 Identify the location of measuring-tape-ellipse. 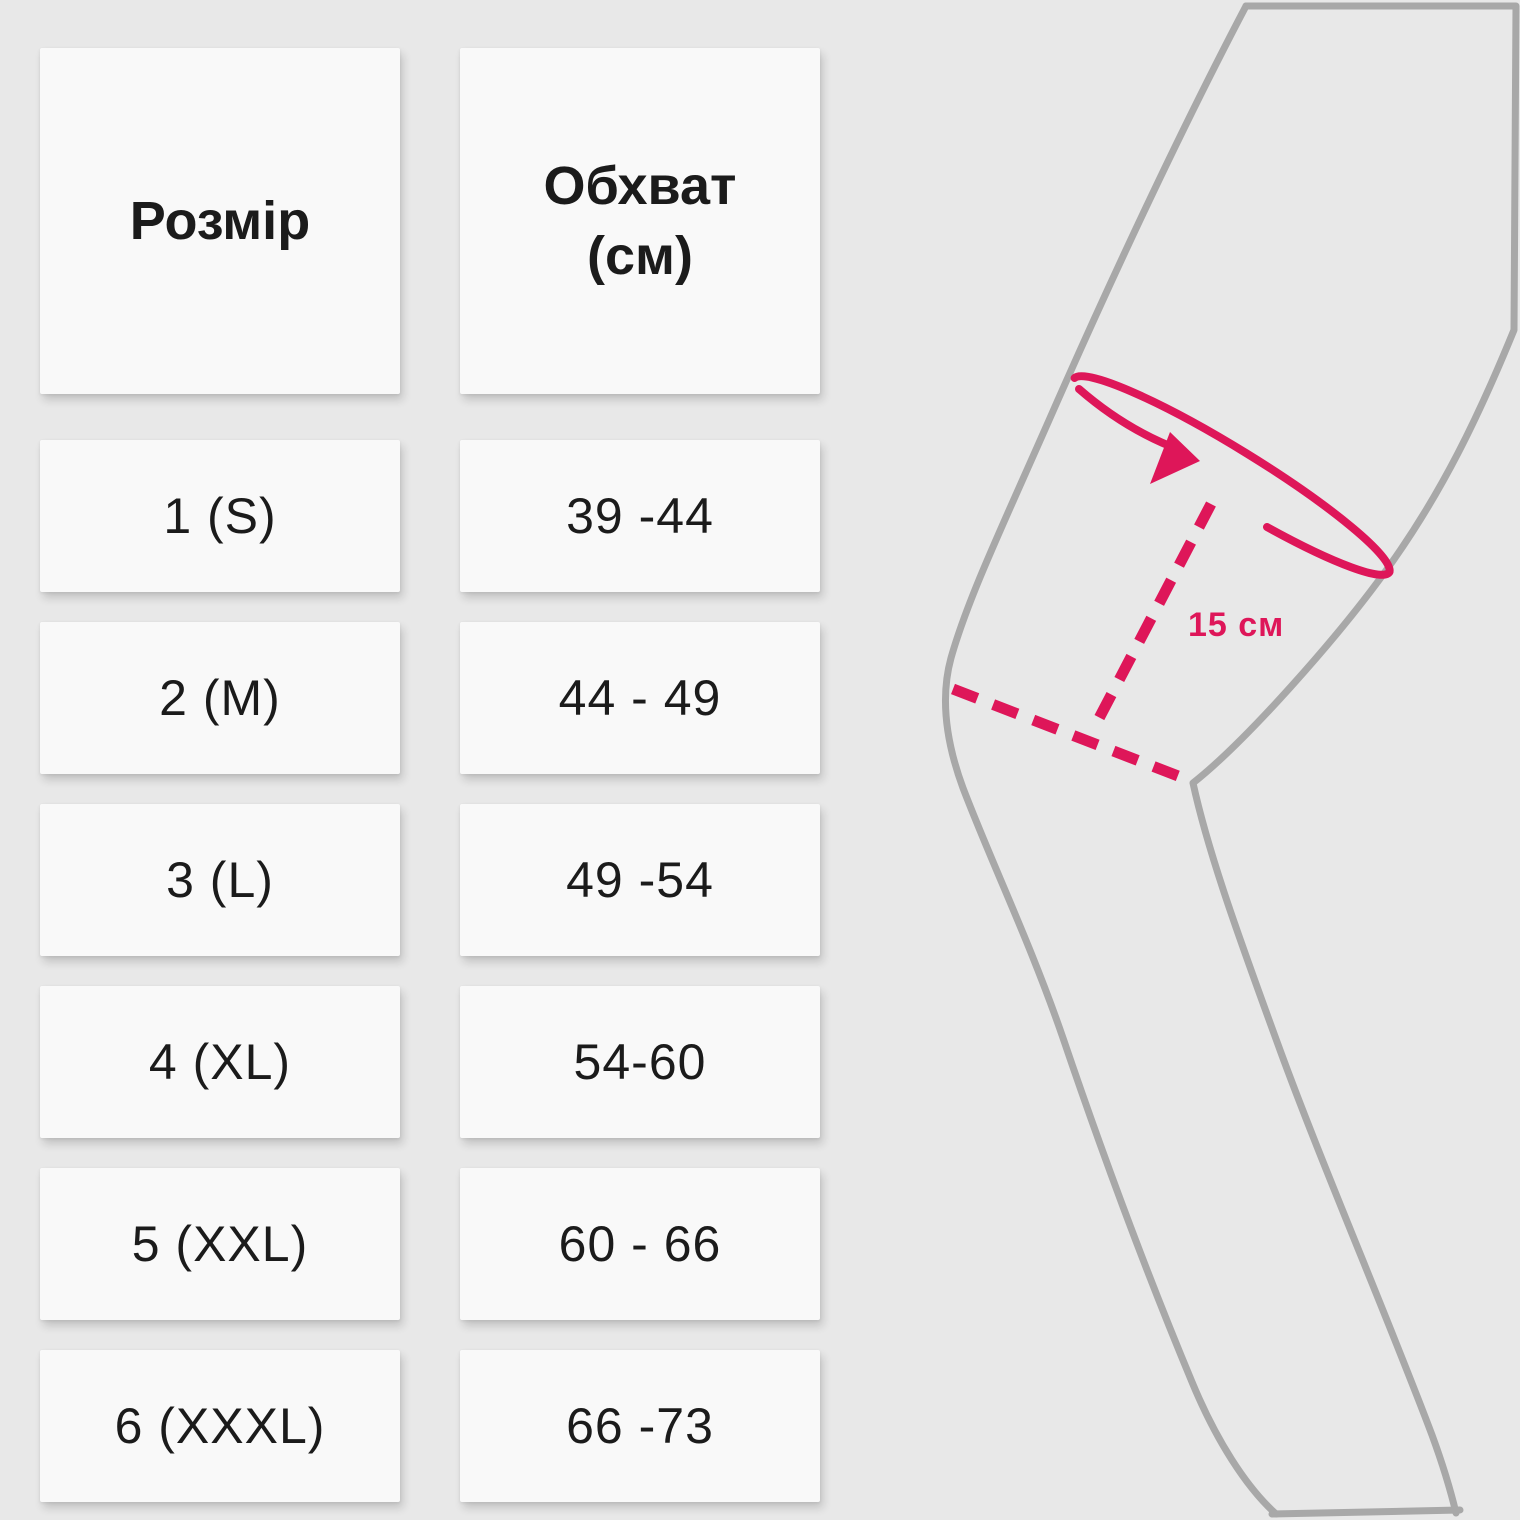
(1232, 474).